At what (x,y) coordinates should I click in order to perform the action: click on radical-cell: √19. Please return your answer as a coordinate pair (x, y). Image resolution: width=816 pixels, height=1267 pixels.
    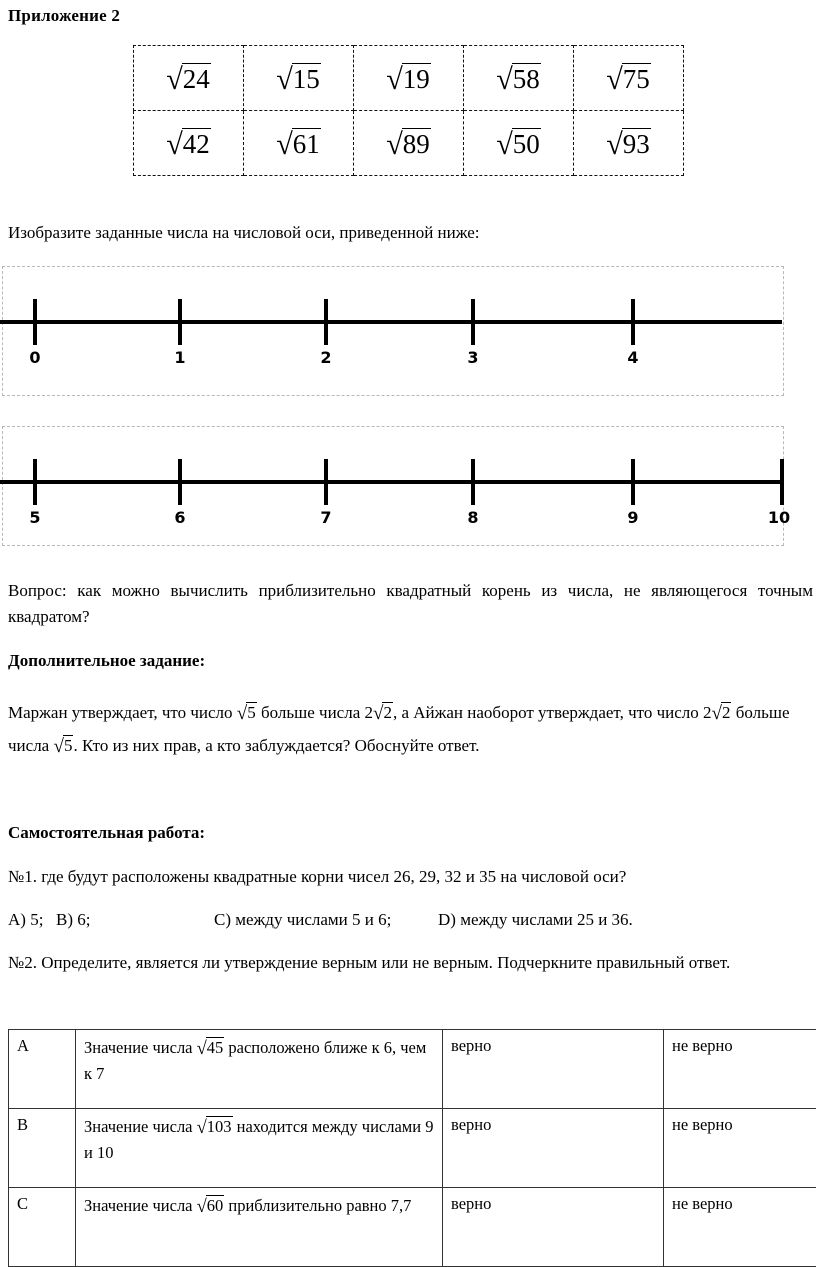
    Looking at the image, I should click on (409, 78).